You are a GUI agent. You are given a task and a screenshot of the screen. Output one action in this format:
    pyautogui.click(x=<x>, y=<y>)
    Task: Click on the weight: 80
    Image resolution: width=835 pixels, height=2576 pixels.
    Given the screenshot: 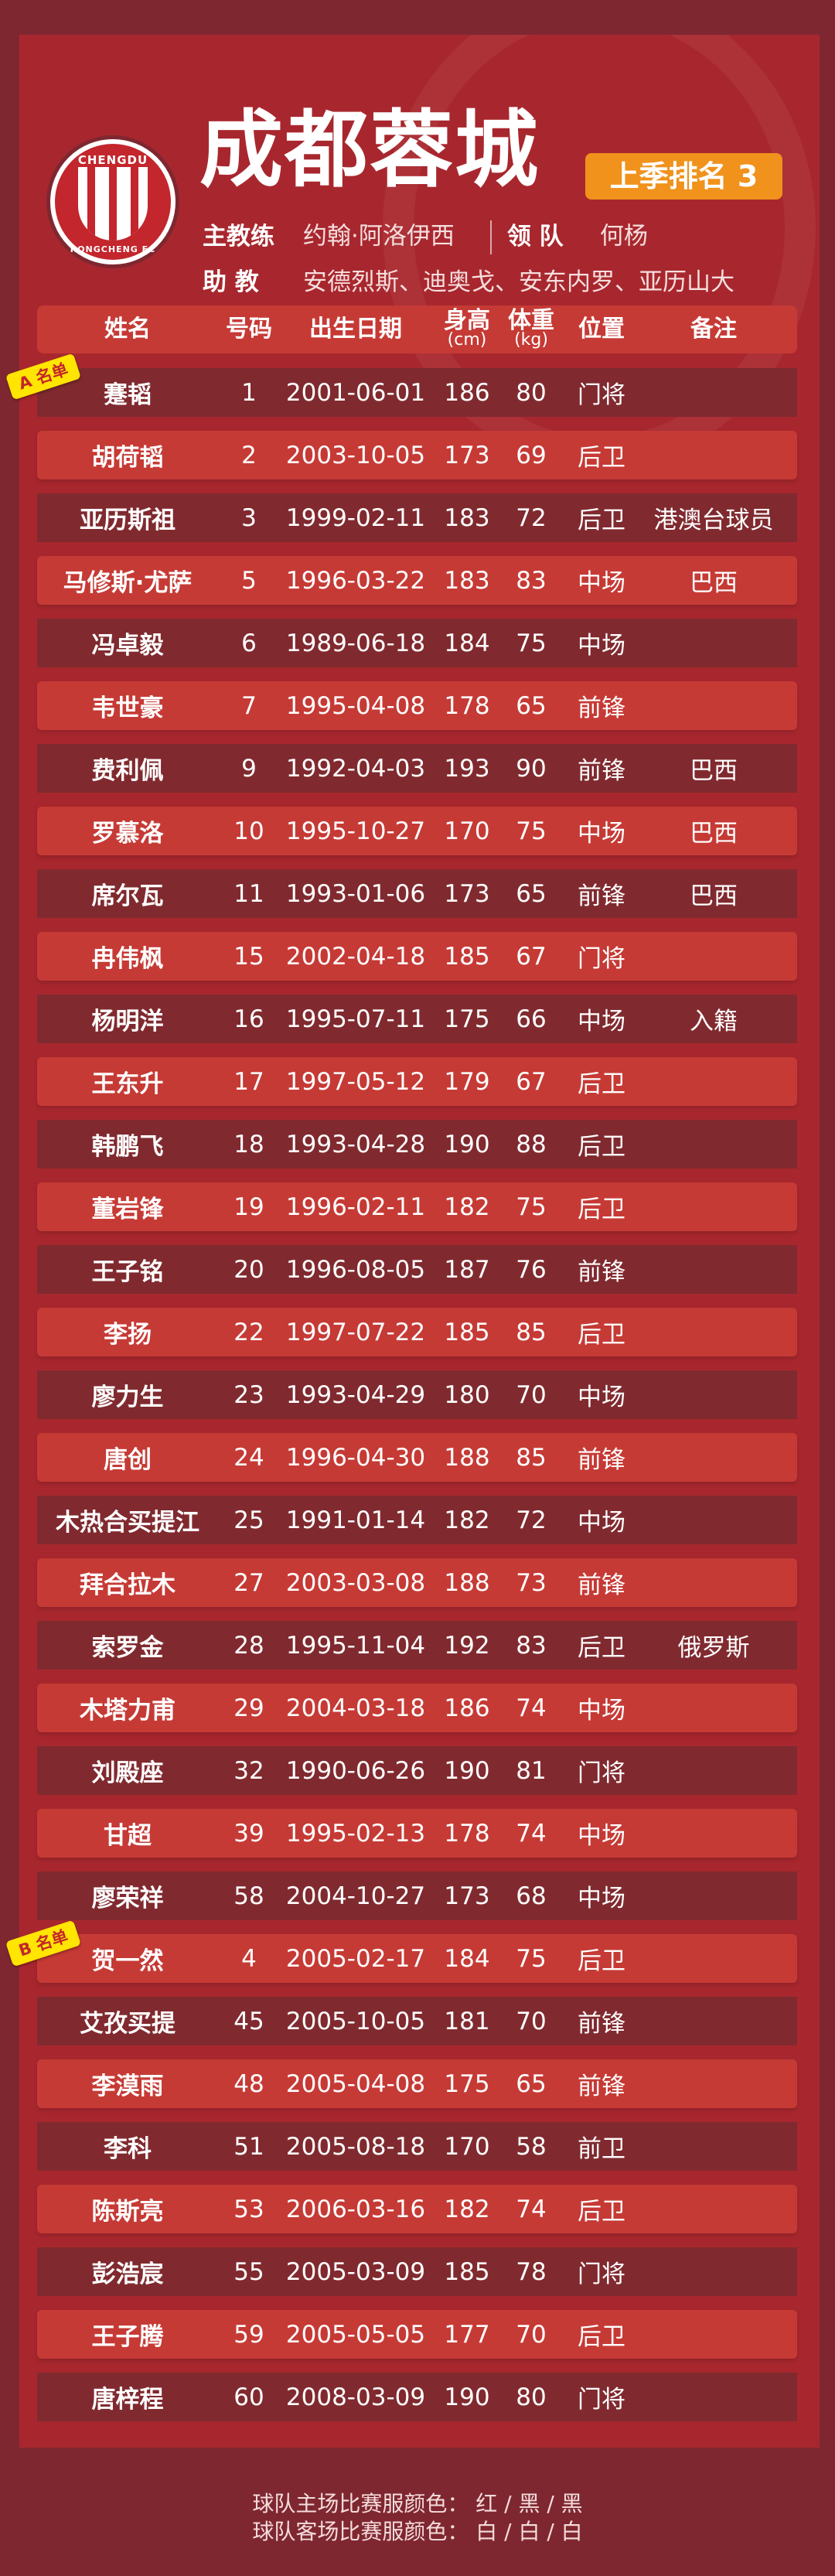 What is the action you would take?
    pyautogui.click(x=531, y=393)
    